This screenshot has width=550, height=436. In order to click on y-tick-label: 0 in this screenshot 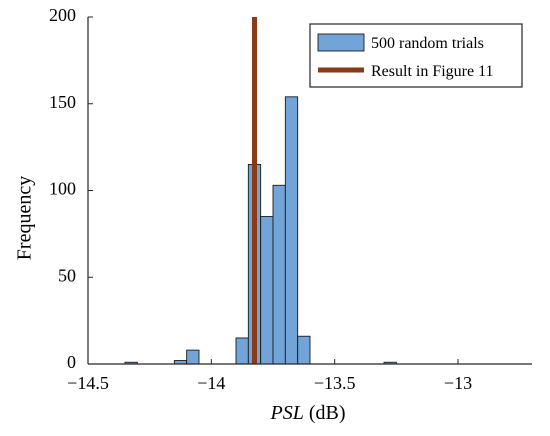, I will do `click(71, 362)`.